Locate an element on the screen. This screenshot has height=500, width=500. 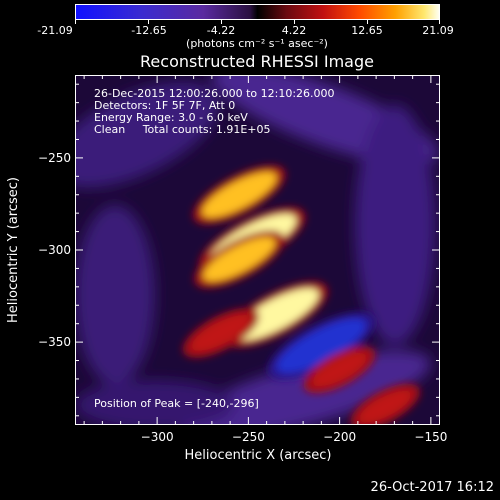
peak-position-label: Position of Peak = [-240,-296] is located at coordinates (176, 403).